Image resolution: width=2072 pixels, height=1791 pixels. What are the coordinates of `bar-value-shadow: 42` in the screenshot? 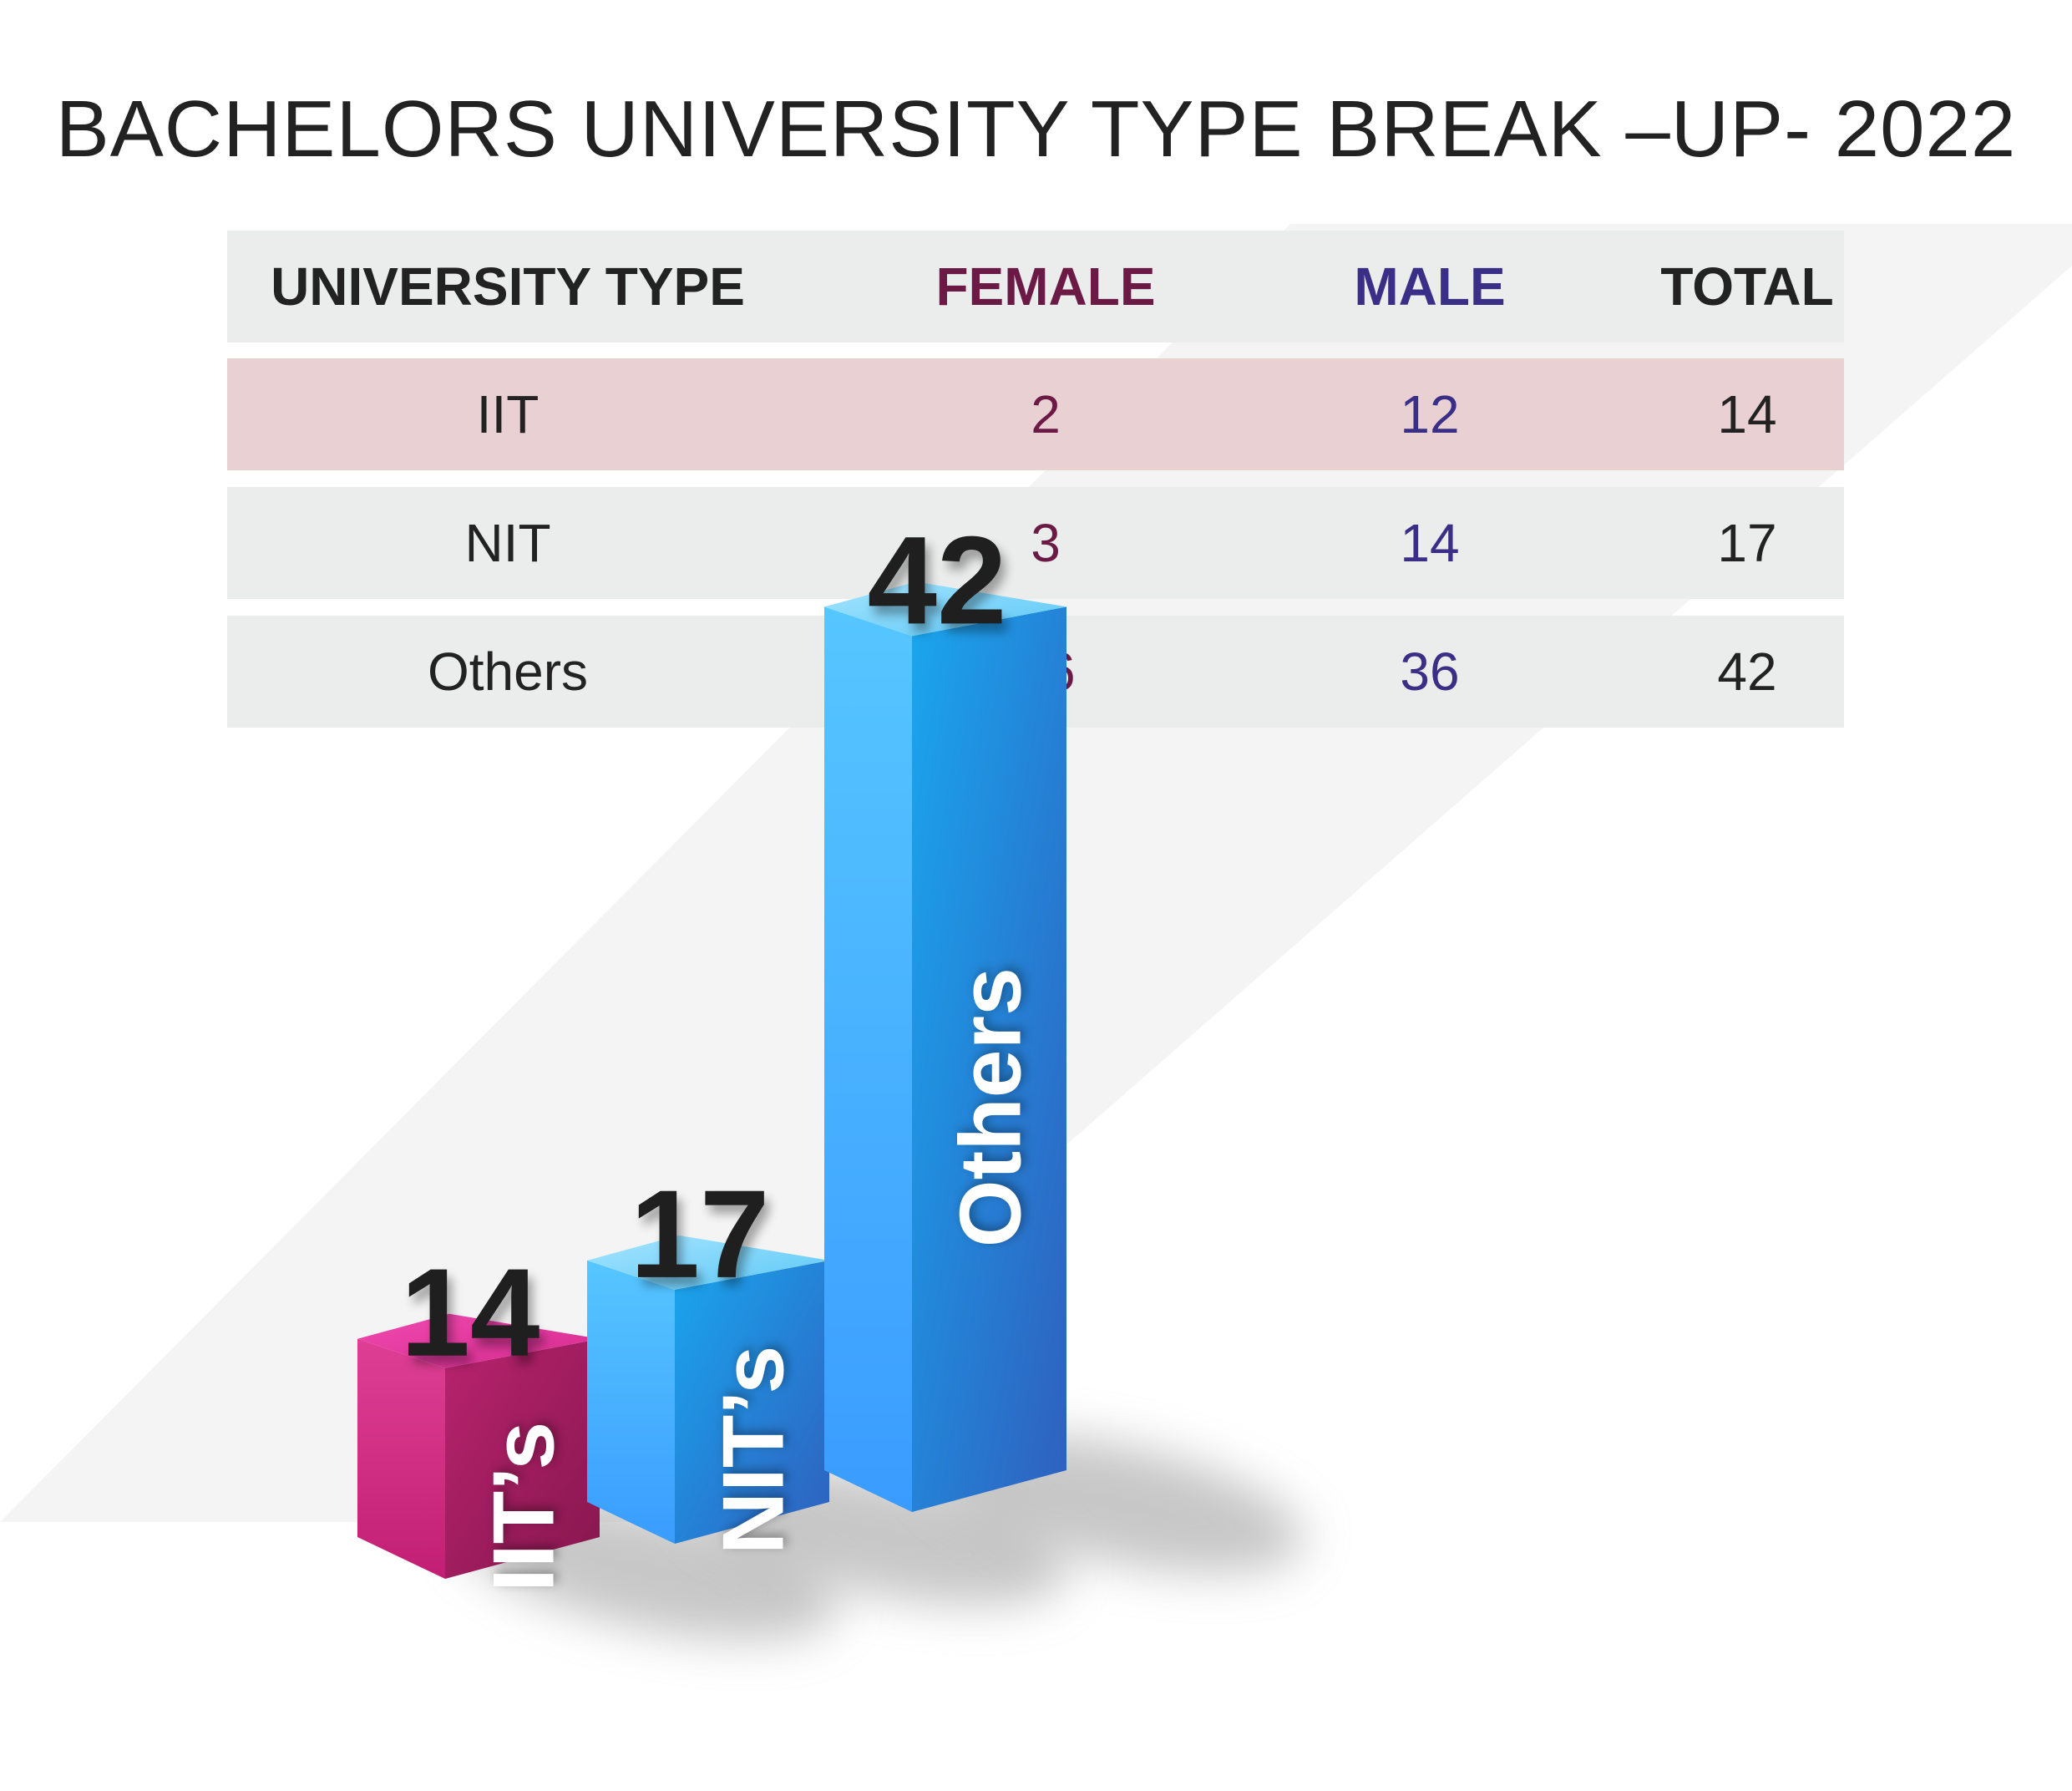 It's located at (942, 588).